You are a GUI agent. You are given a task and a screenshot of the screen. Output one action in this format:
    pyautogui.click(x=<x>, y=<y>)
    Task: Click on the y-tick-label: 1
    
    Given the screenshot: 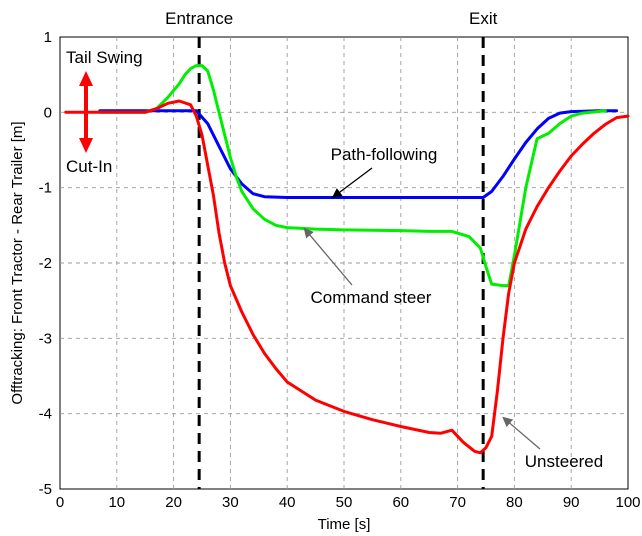 What is the action you would take?
    pyautogui.click(x=48, y=37)
    